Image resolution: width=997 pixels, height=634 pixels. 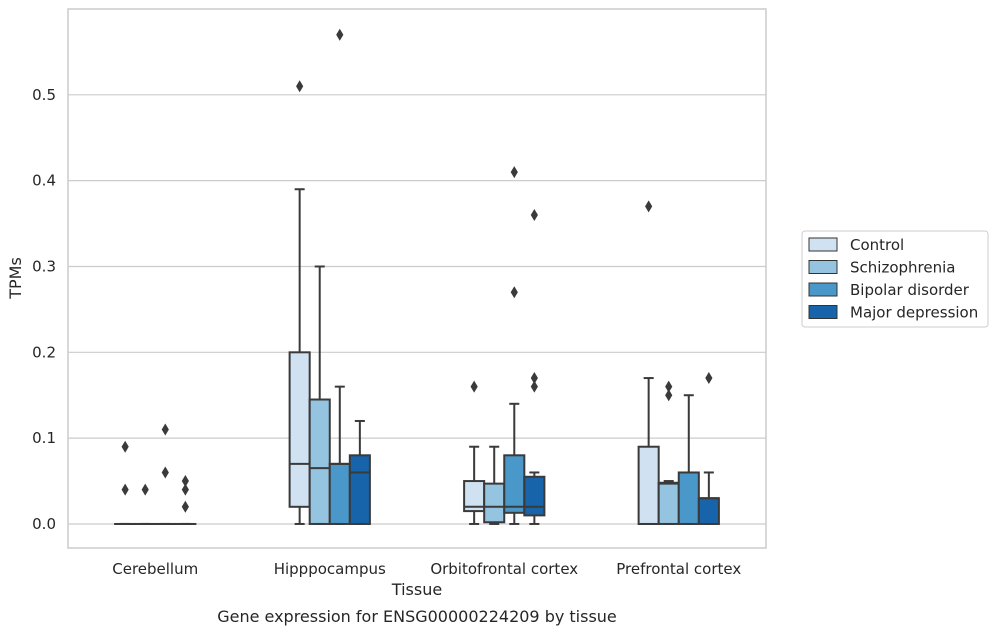 I want to click on legend-label: Control, so click(x=877, y=245).